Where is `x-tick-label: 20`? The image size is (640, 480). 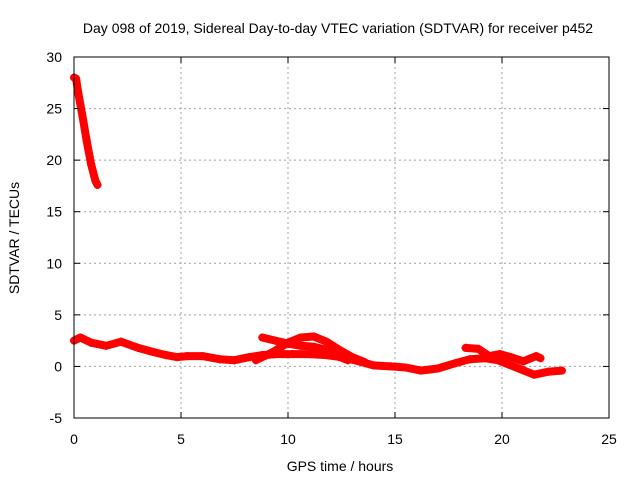 x-tick-label: 20 is located at coordinates (502, 439).